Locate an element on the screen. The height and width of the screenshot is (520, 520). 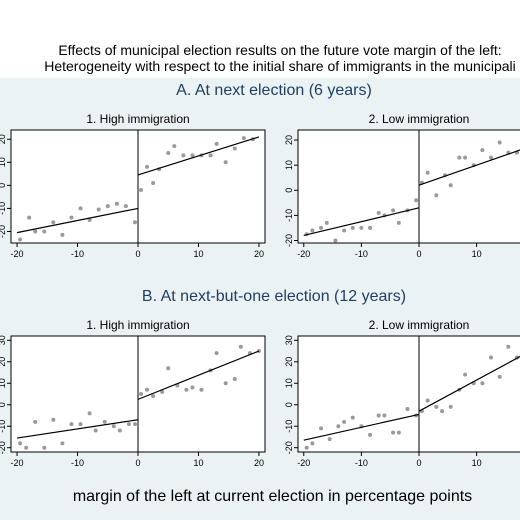
y-tick-label: 30 is located at coordinates (3, 340).